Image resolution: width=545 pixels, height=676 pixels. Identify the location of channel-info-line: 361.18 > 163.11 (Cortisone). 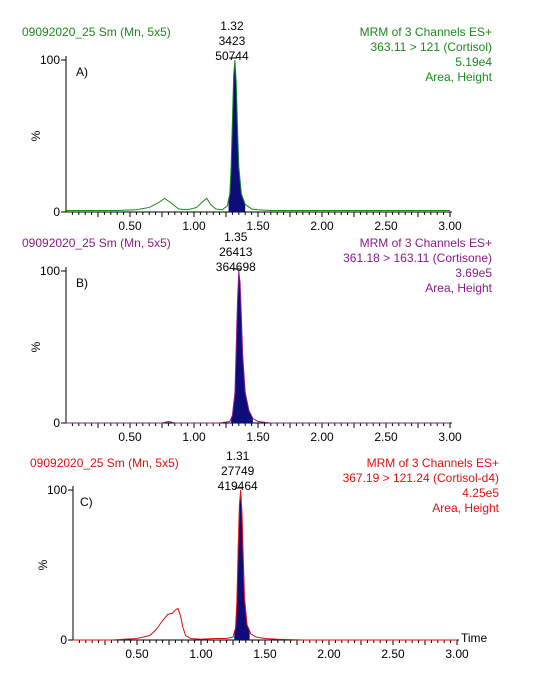
(417, 258).